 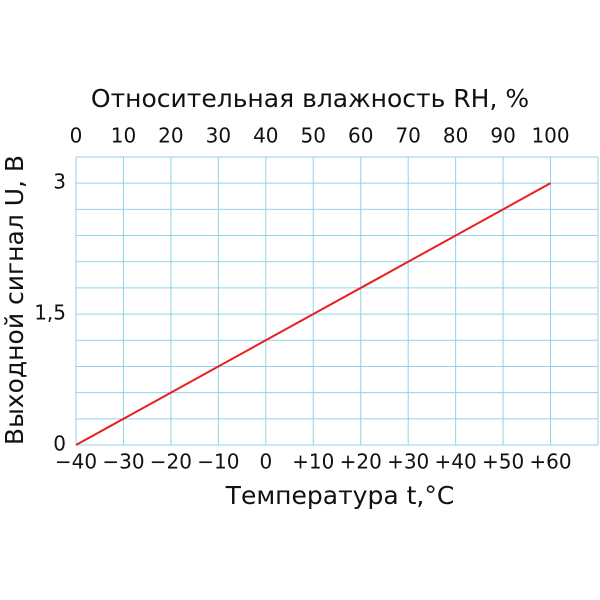 What do you see at coordinates (171, 462) in the screenshot?
I see `x-tick-label: −20` at bounding box center [171, 462].